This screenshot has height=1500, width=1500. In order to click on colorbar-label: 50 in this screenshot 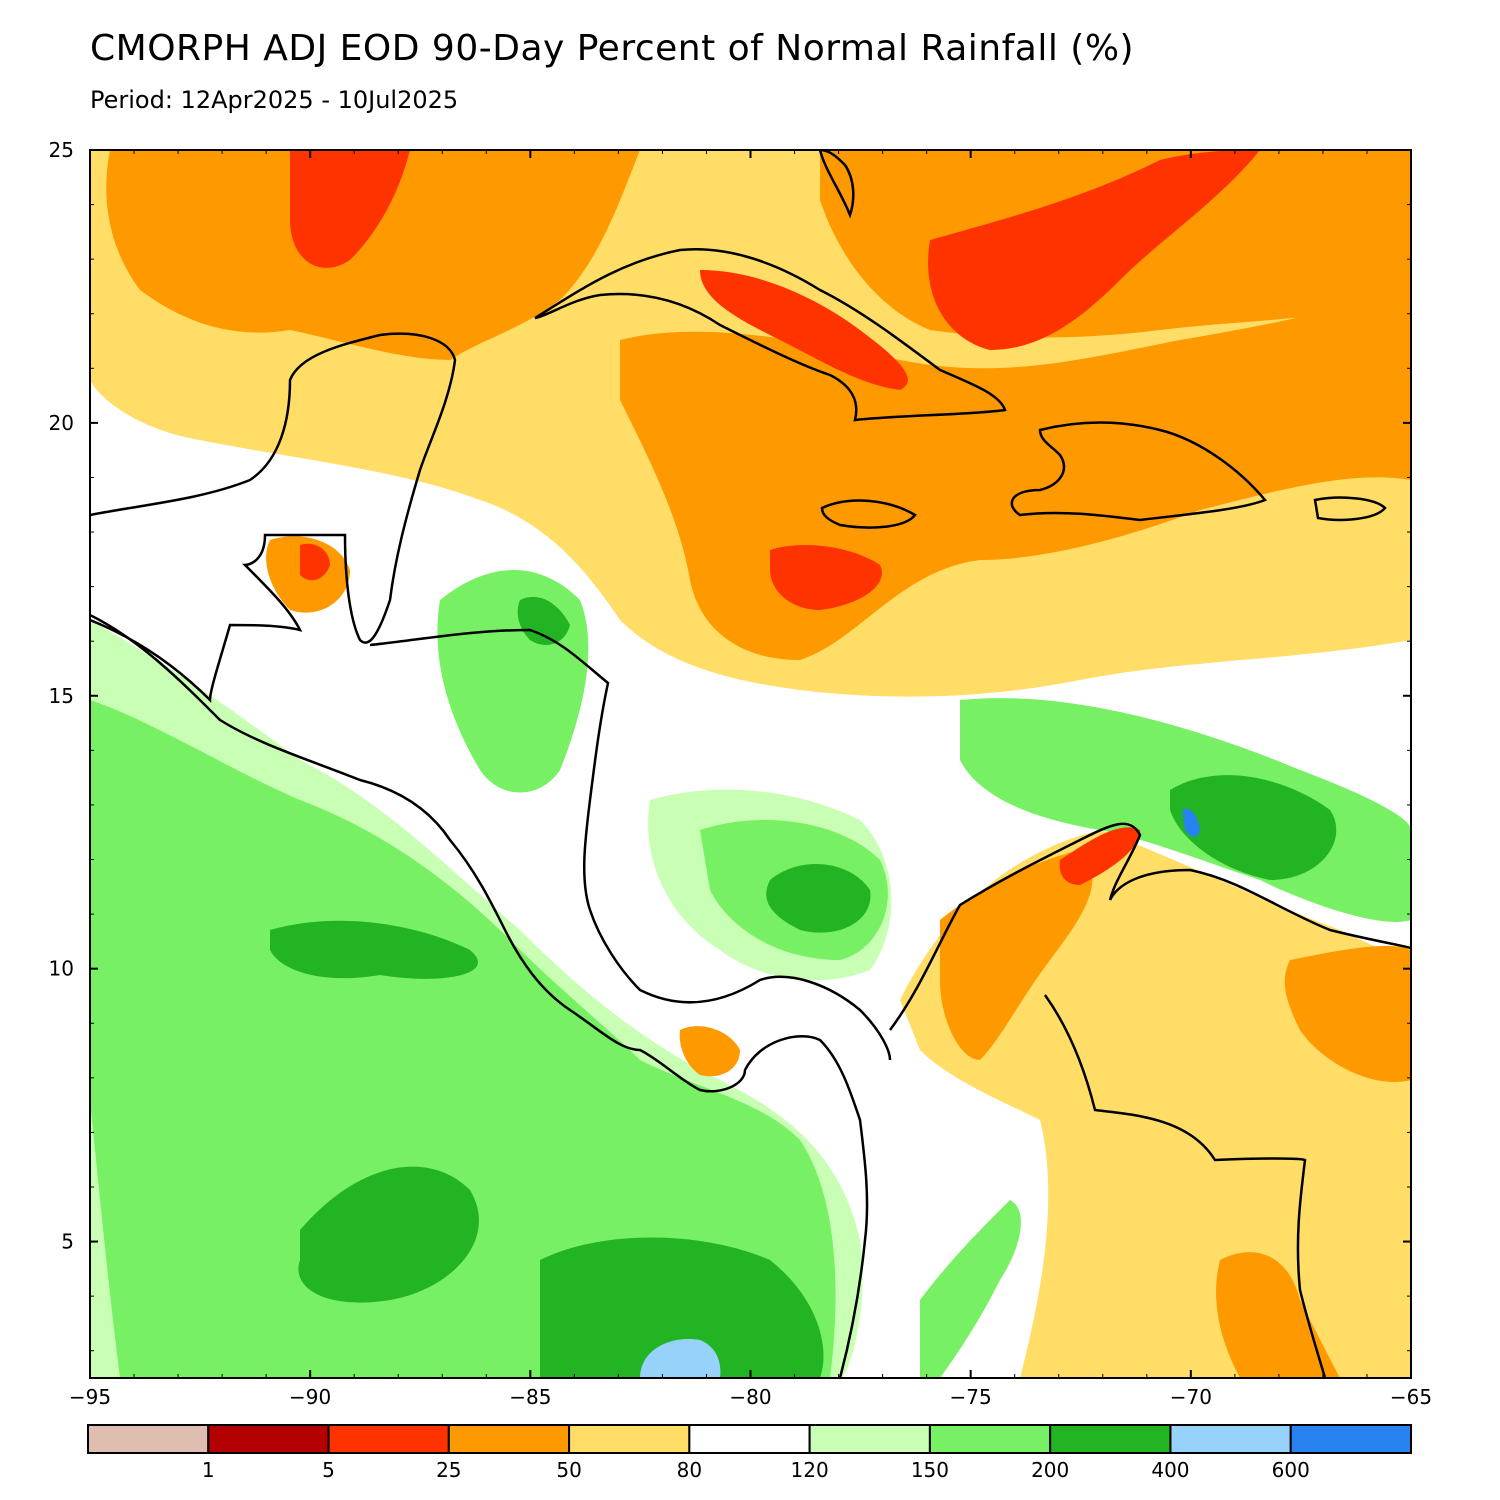, I will do `click(568, 1470)`.